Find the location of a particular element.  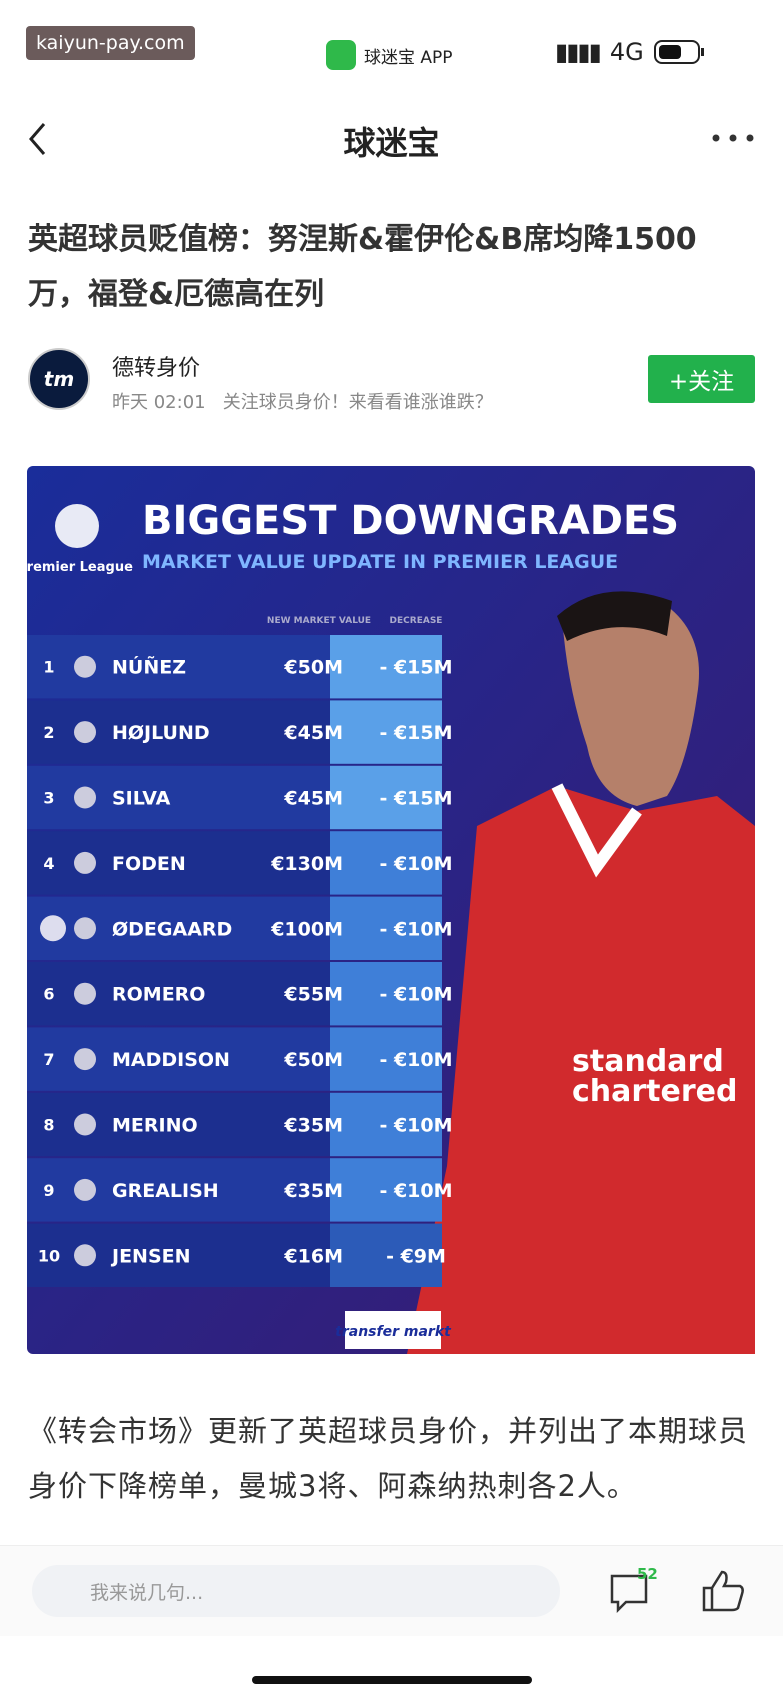

player-name: FODEN is located at coordinates (149, 864).